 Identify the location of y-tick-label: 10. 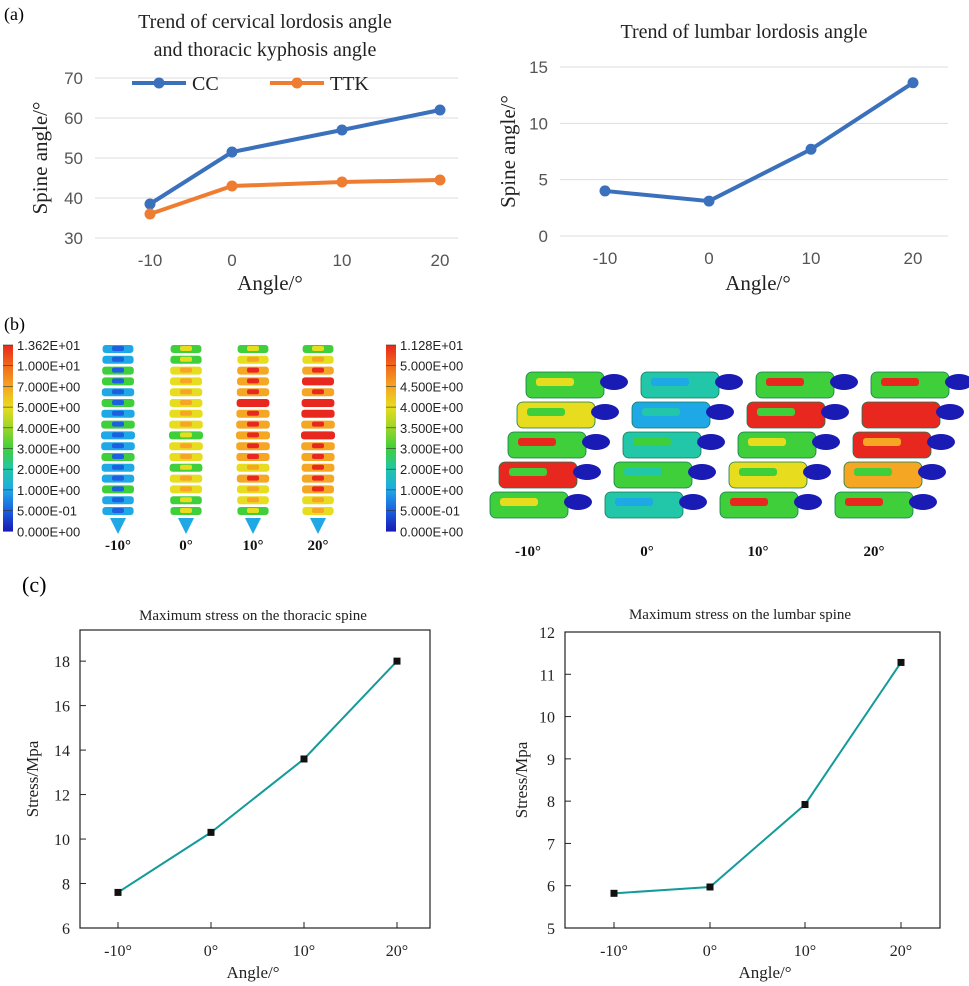
(62, 840).